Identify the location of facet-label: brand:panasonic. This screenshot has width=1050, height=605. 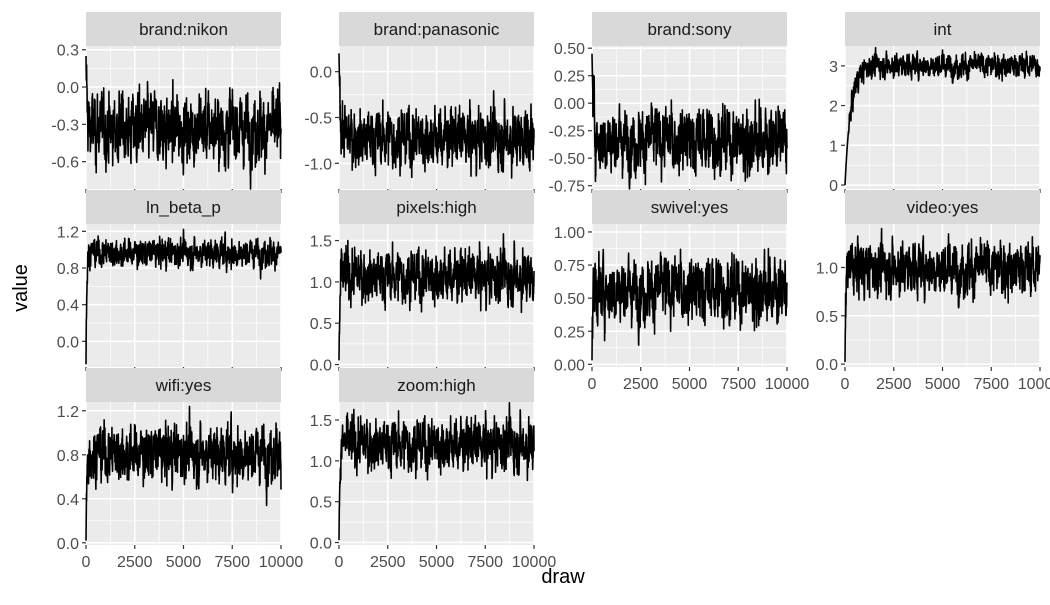
(437, 29).